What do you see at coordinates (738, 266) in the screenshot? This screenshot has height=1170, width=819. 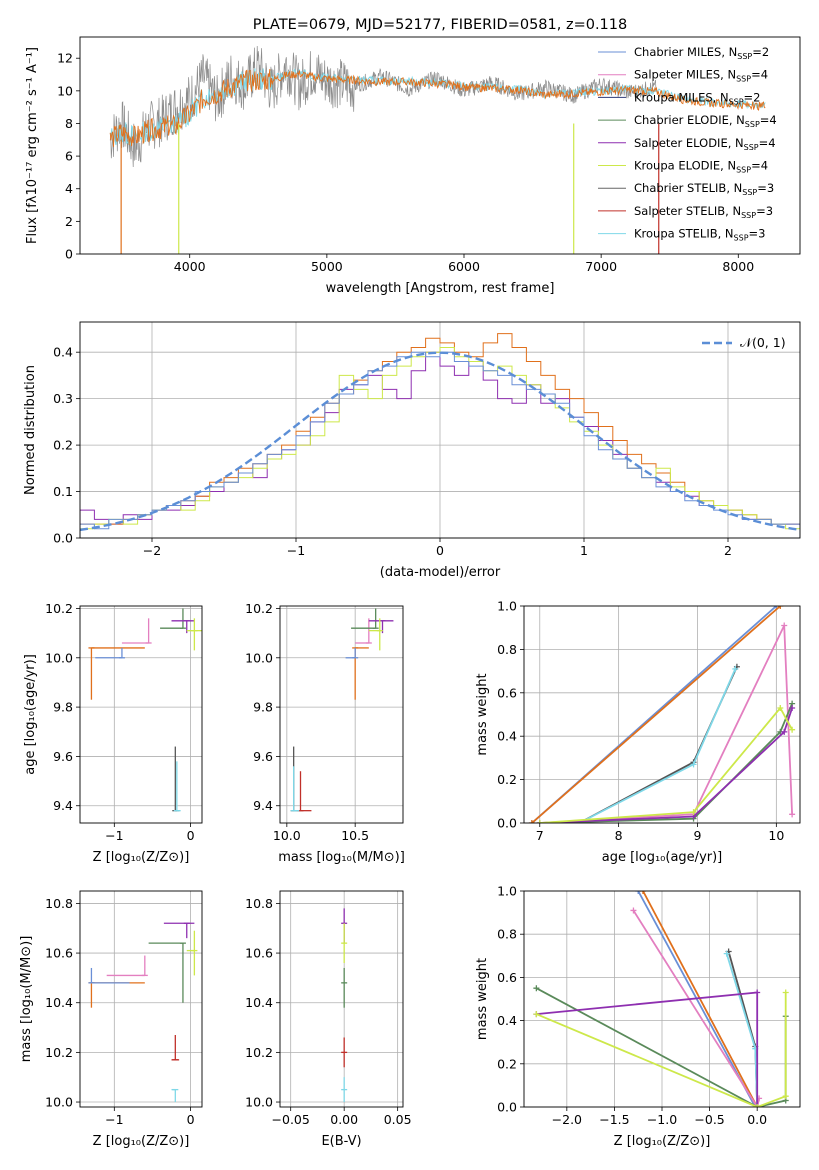 I see `spectrum-xtick-label: 8000` at bounding box center [738, 266].